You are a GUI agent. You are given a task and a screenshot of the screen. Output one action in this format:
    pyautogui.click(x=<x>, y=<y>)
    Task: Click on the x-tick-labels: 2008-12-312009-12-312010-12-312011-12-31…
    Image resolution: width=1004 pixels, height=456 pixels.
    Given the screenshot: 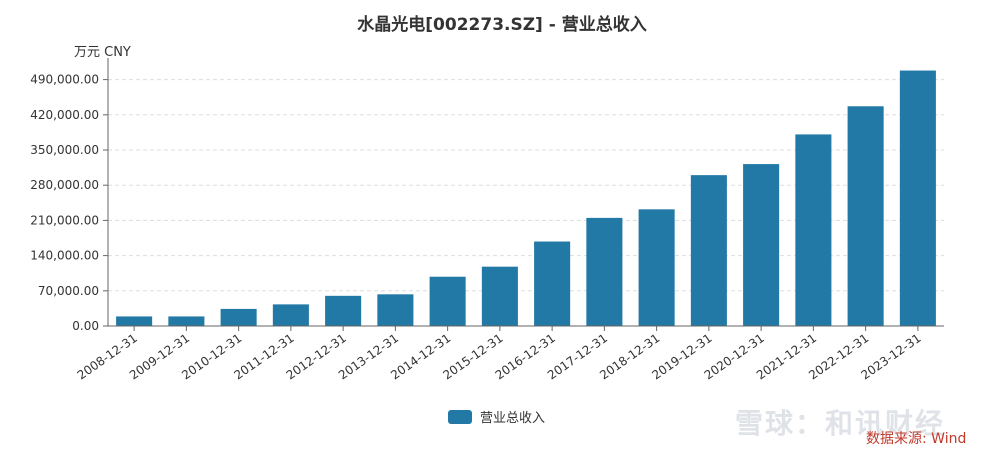 What is the action you would take?
    pyautogui.click(x=499, y=354)
    